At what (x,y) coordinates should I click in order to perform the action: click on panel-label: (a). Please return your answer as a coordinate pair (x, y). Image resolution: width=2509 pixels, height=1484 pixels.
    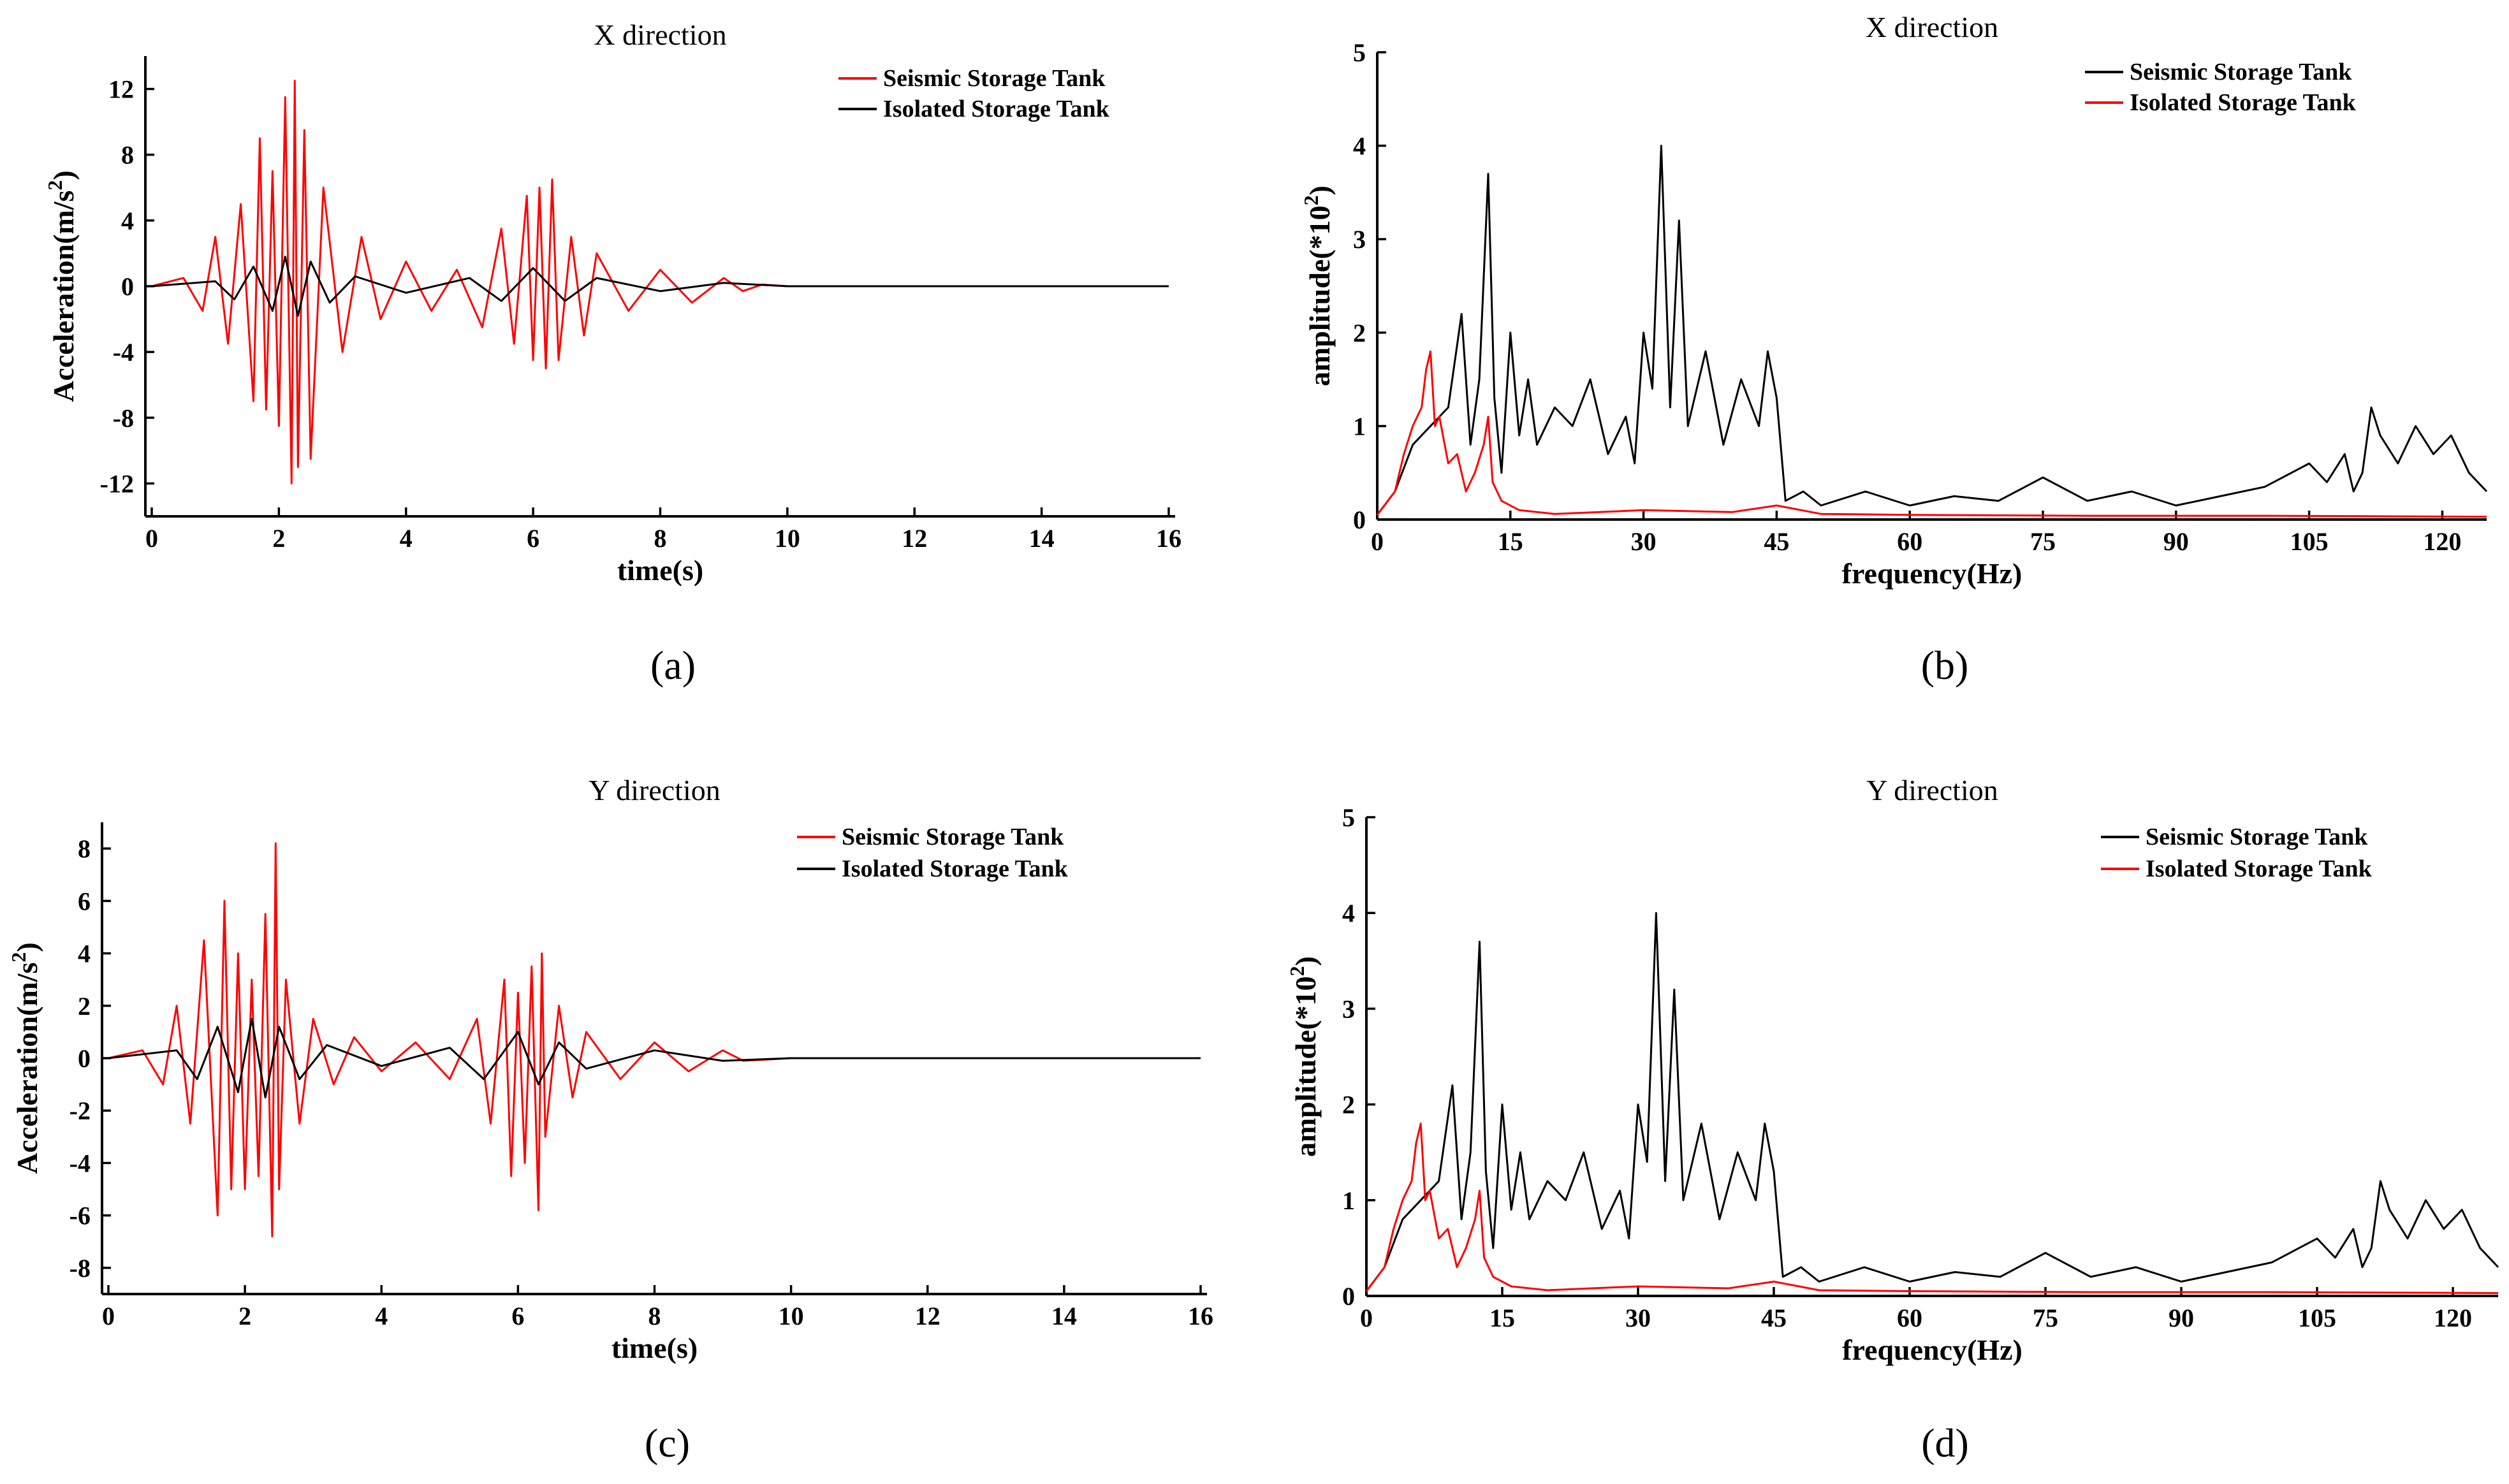
    Looking at the image, I should click on (673, 665).